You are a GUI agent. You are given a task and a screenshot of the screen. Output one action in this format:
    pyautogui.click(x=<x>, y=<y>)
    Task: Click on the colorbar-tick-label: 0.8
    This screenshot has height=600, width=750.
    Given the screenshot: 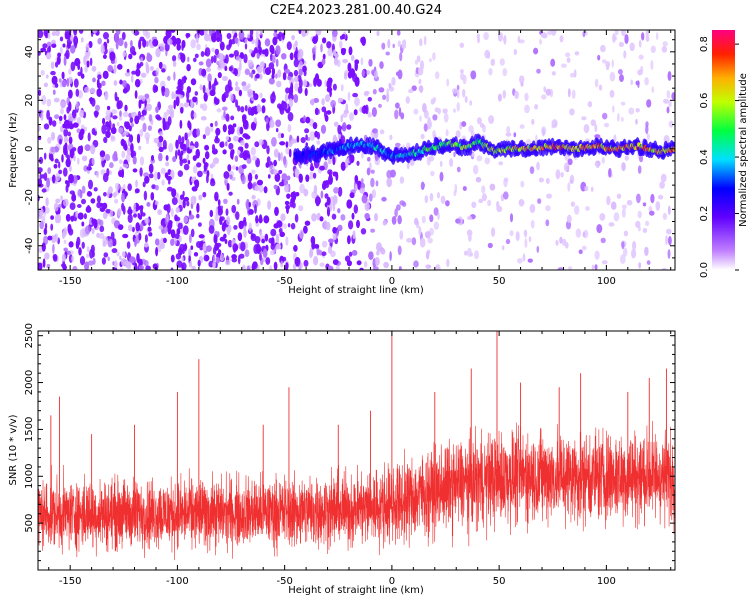 What is the action you would take?
    pyautogui.click(x=704, y=44)
    